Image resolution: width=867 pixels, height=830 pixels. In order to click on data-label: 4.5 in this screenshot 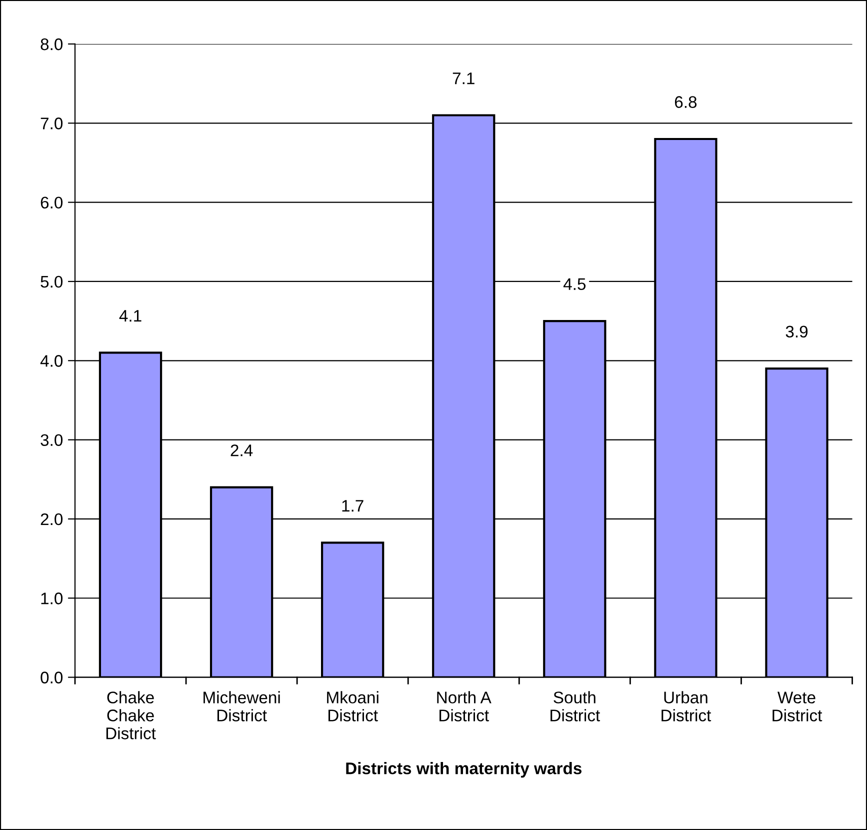, I will do `click(574, 284)`.